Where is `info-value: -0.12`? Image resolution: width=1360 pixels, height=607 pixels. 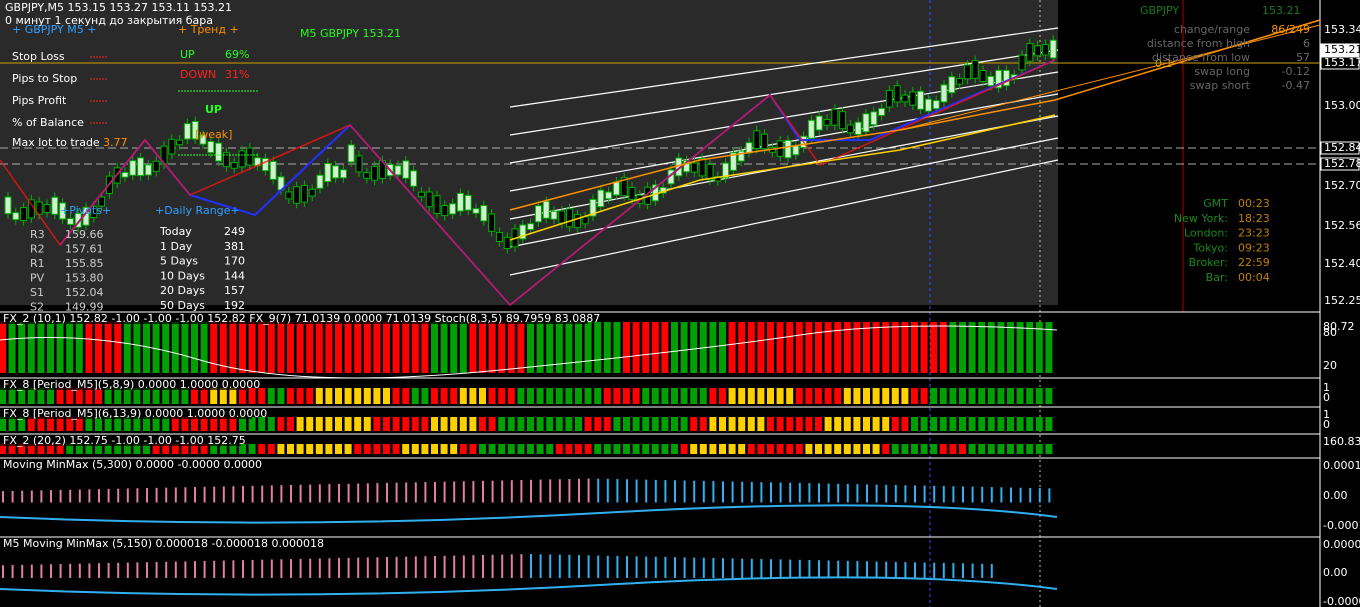
info-value: -0.12 is located at coordinates (1296, 71).